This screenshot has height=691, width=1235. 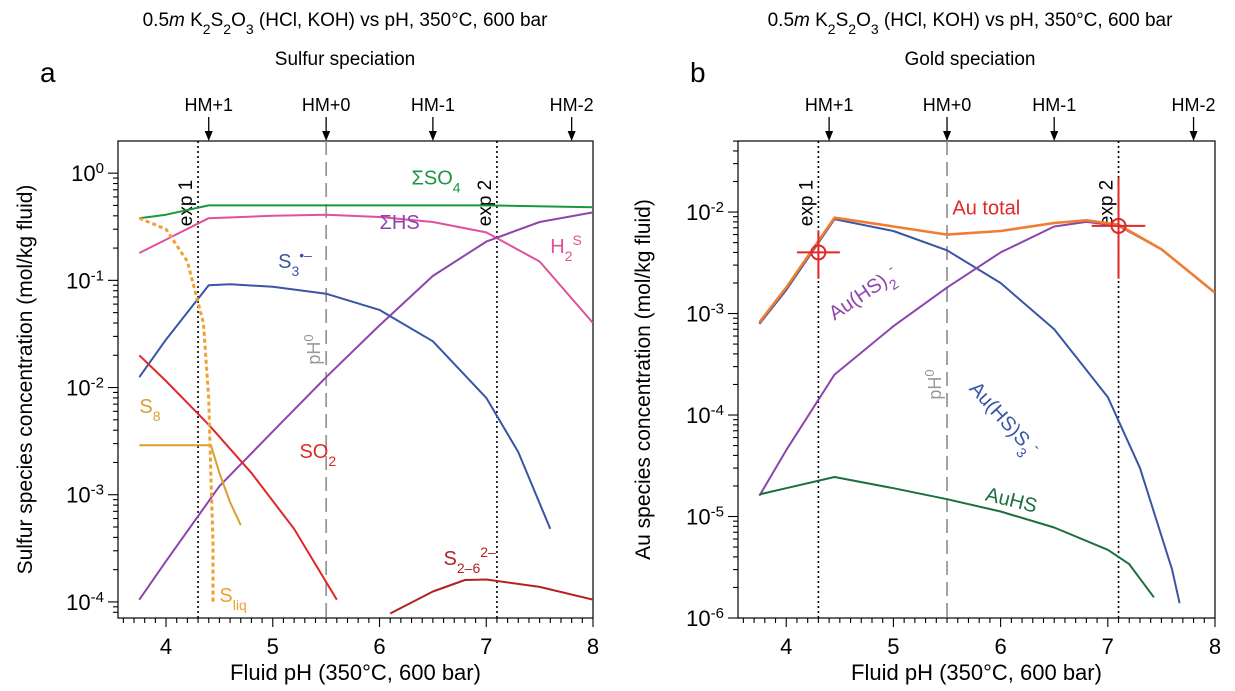 I want to click on title-part: 0.5, so click(x=156, y=20).